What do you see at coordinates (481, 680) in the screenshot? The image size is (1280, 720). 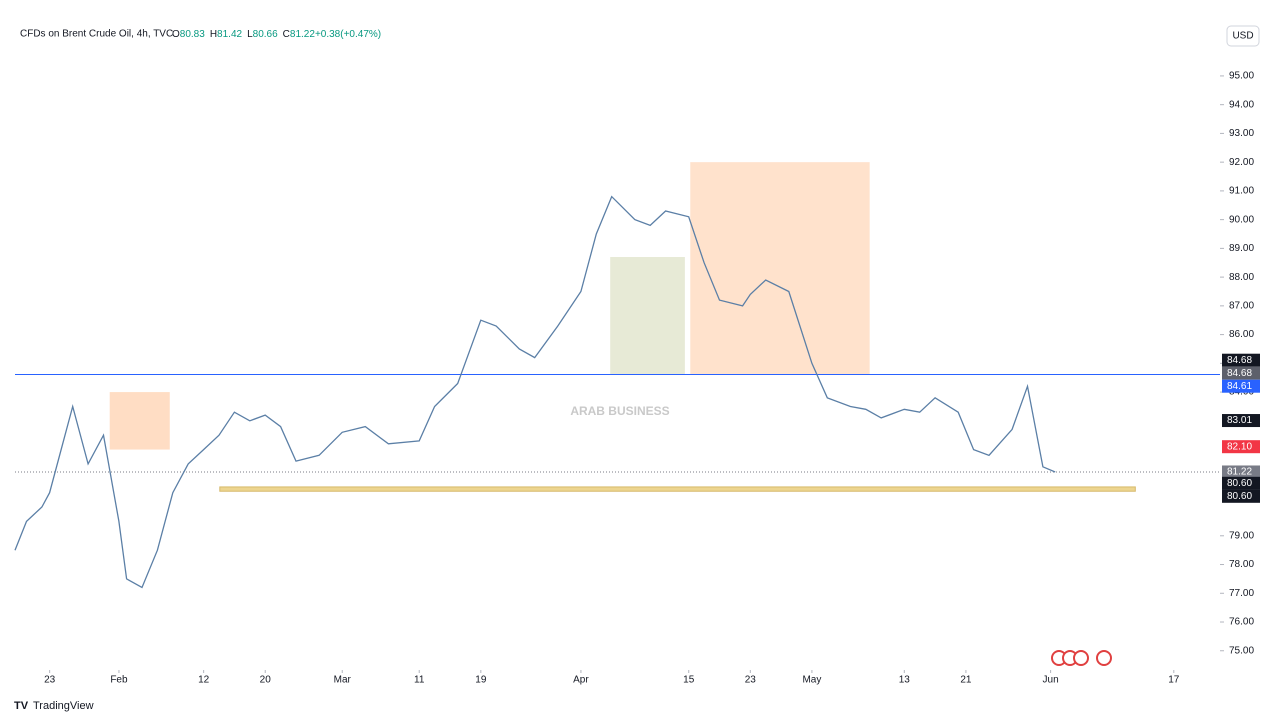 I see `x-tick-label: 19` at bounding box center [481, 680].